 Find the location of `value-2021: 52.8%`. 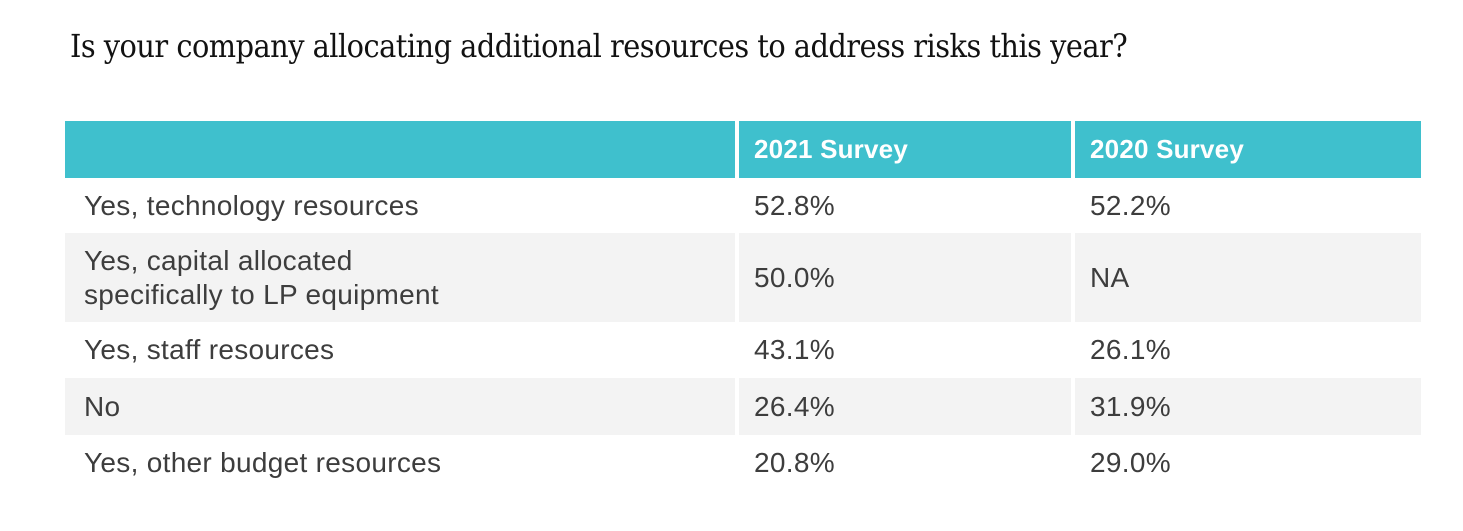

value-2021: 52.8% is located at coordinates (794, 205).